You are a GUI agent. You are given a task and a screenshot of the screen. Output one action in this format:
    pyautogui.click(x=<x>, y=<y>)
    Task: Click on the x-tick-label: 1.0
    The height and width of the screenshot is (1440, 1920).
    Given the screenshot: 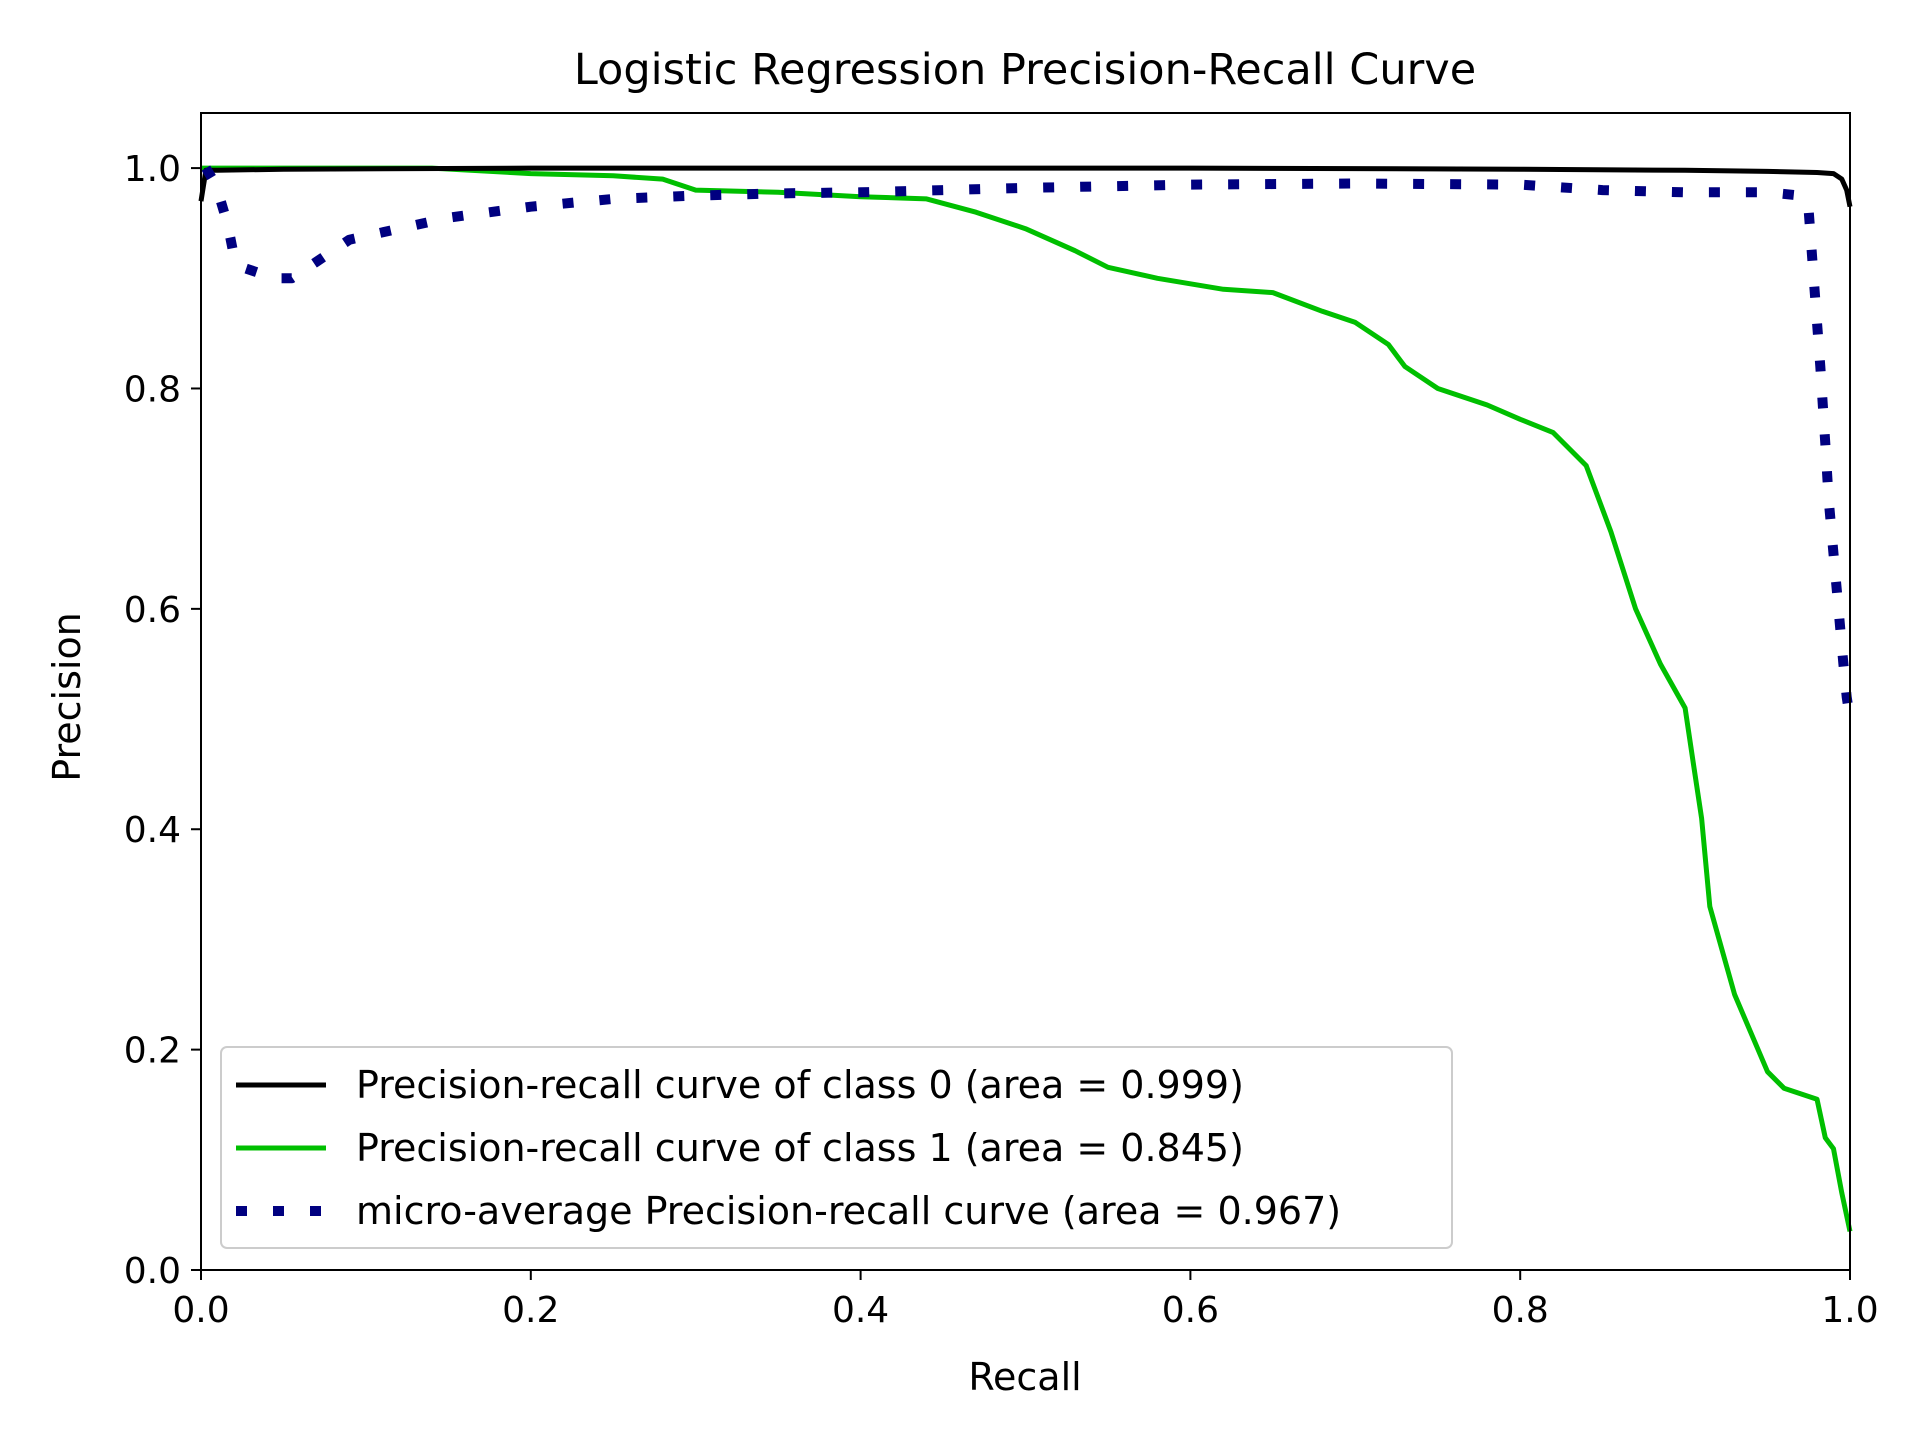 What is the action you would take?
    pyautogui.click(x=1849, y=1310)
    